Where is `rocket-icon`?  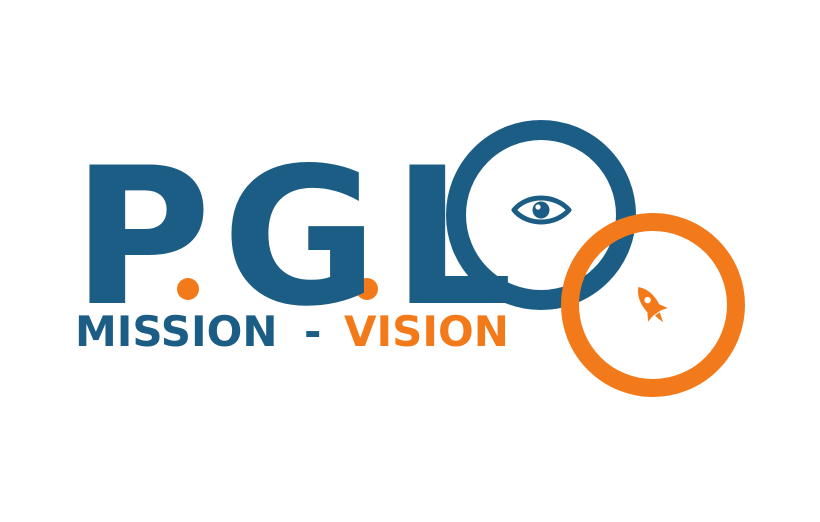
rocket-icon is located at coordinates (653, 304).